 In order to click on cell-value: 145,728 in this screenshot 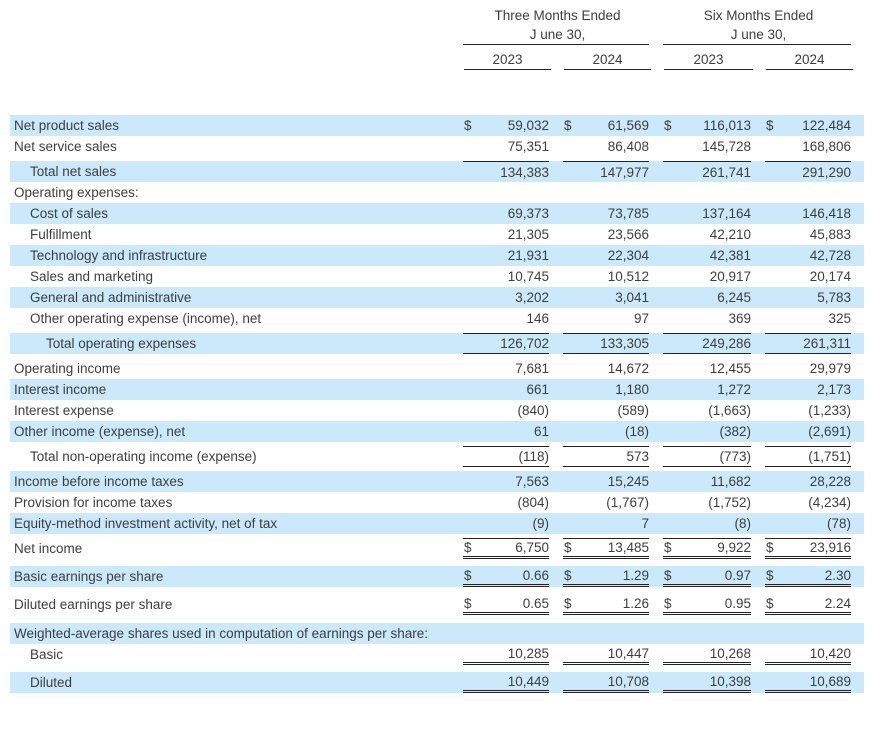, I will do `click(726, 146)`.